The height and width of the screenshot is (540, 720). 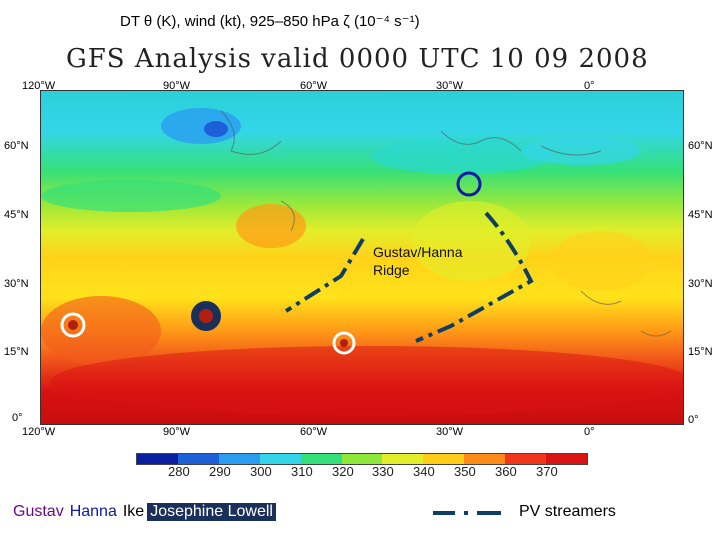 What do you see at coordinates (93, 511) in the screenshot?
I see `legend-hanna: Hanna` at bounding box center [93, 511].